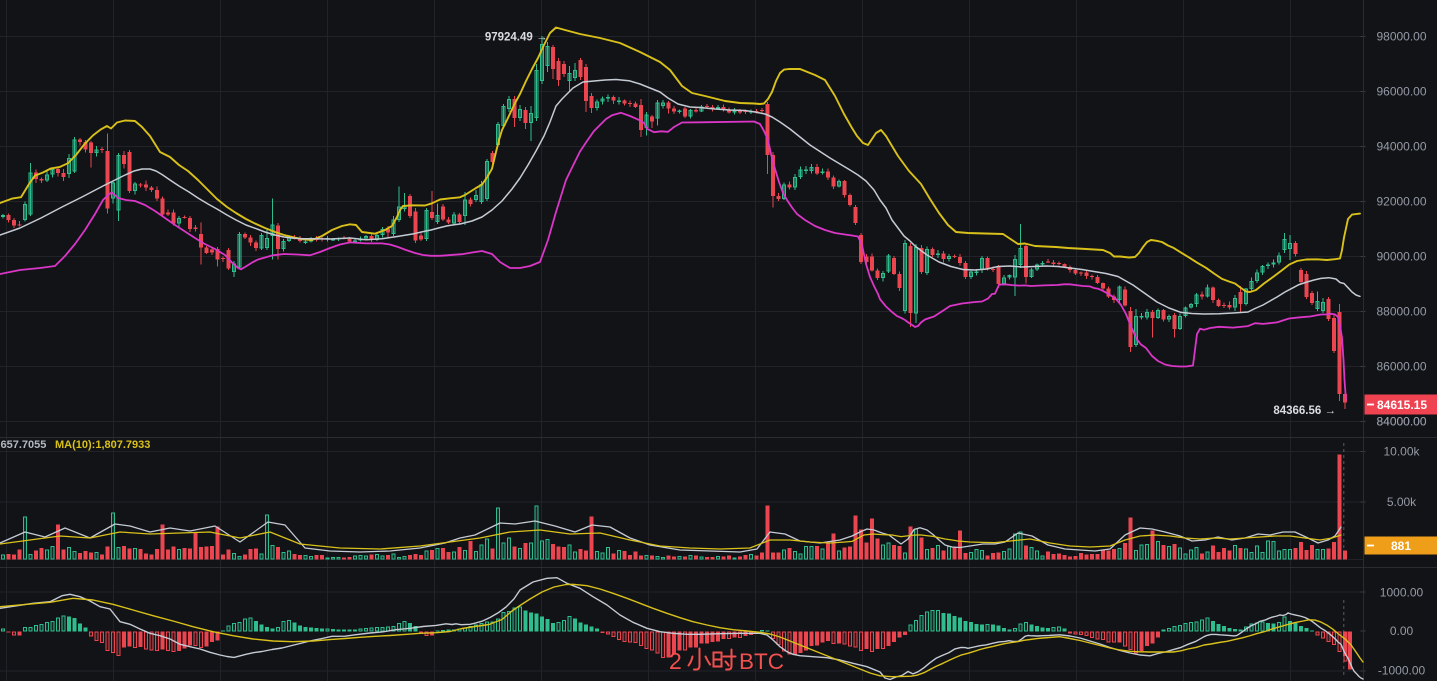 Image resolution: width=1437 pixels, height=681 pixels. I want to click on svg-text: 10.00k, so click(1401, 451).